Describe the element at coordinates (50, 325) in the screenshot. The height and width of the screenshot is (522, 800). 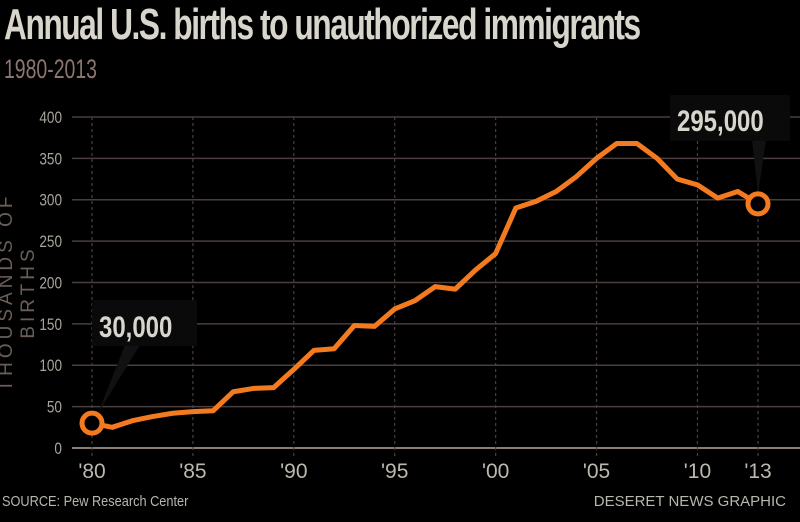
I see `y-tick-label: 150` at that location.